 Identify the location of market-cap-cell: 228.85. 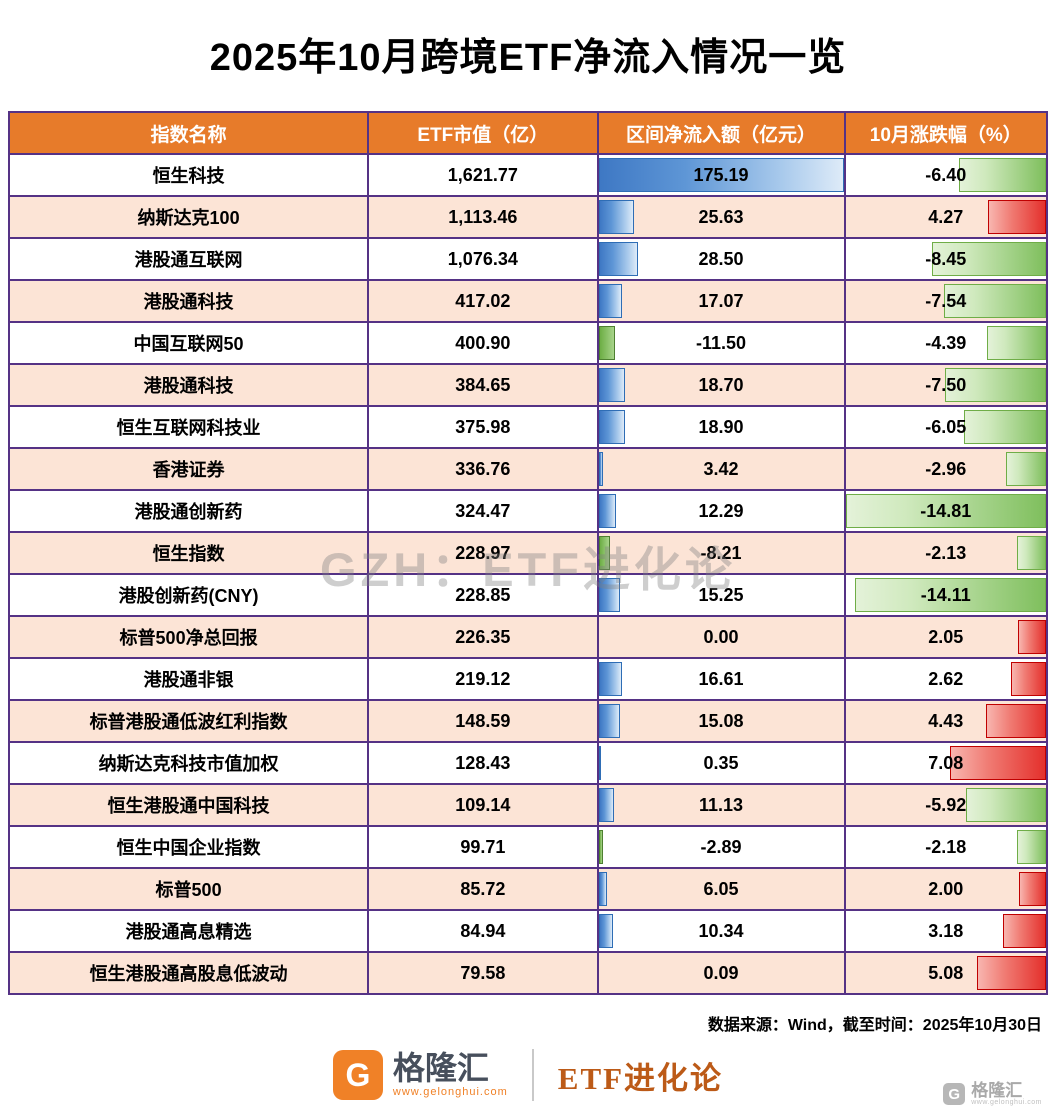
(483, 595).